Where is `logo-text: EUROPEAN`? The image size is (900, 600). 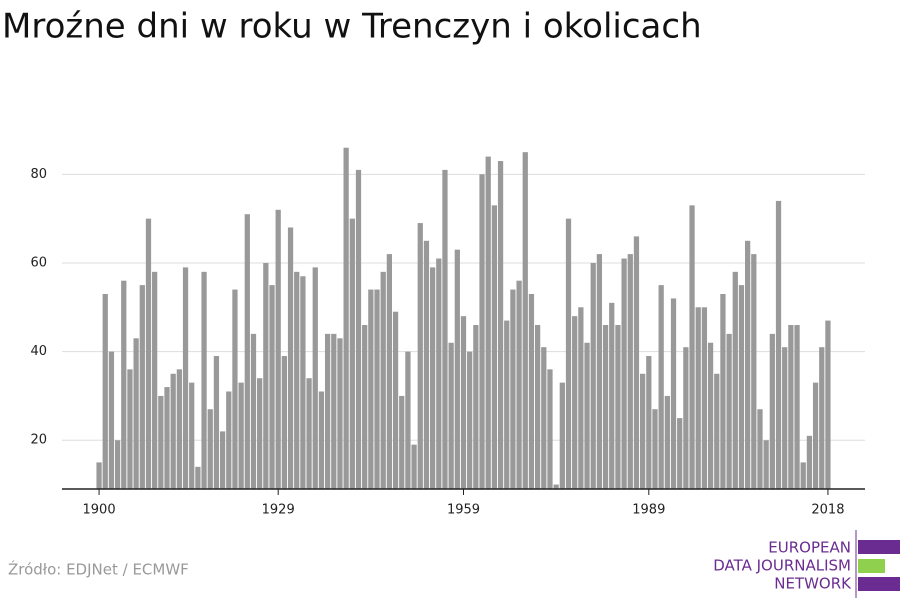
logo-text: EUROPEAN is located at coordinates (809, 548).